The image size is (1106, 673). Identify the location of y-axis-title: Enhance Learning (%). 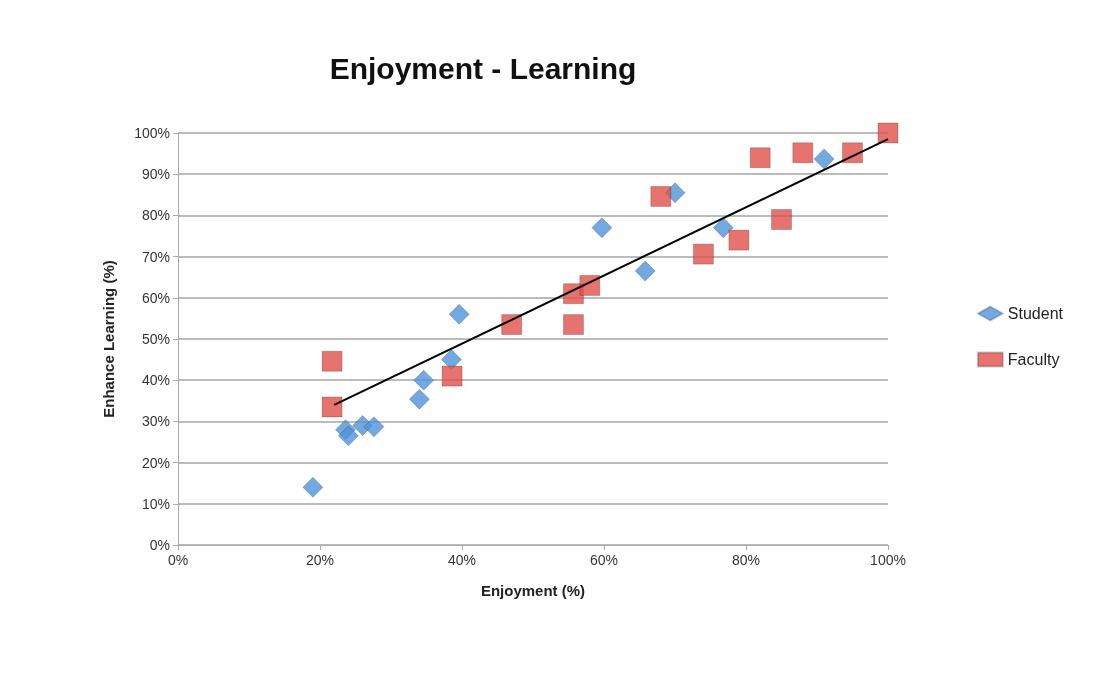
(108, 339).